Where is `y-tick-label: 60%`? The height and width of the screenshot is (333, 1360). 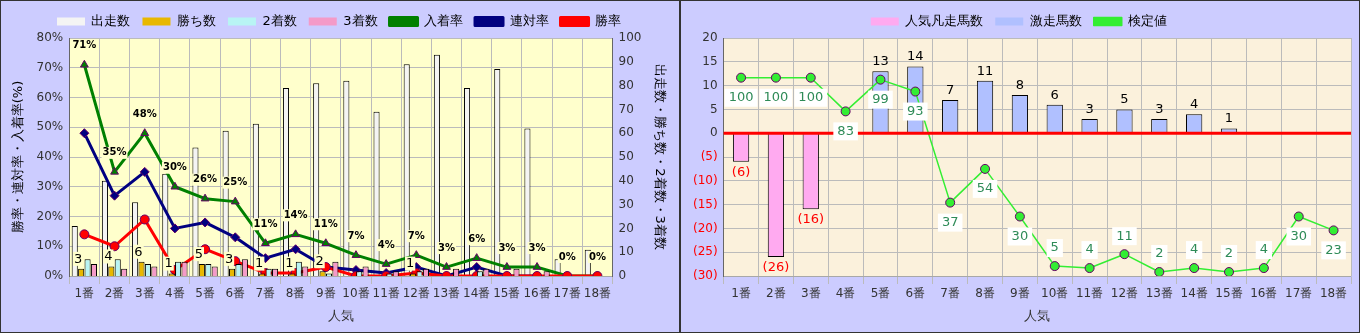 y-tick-label: 60% is located at coordinates (50, 96).